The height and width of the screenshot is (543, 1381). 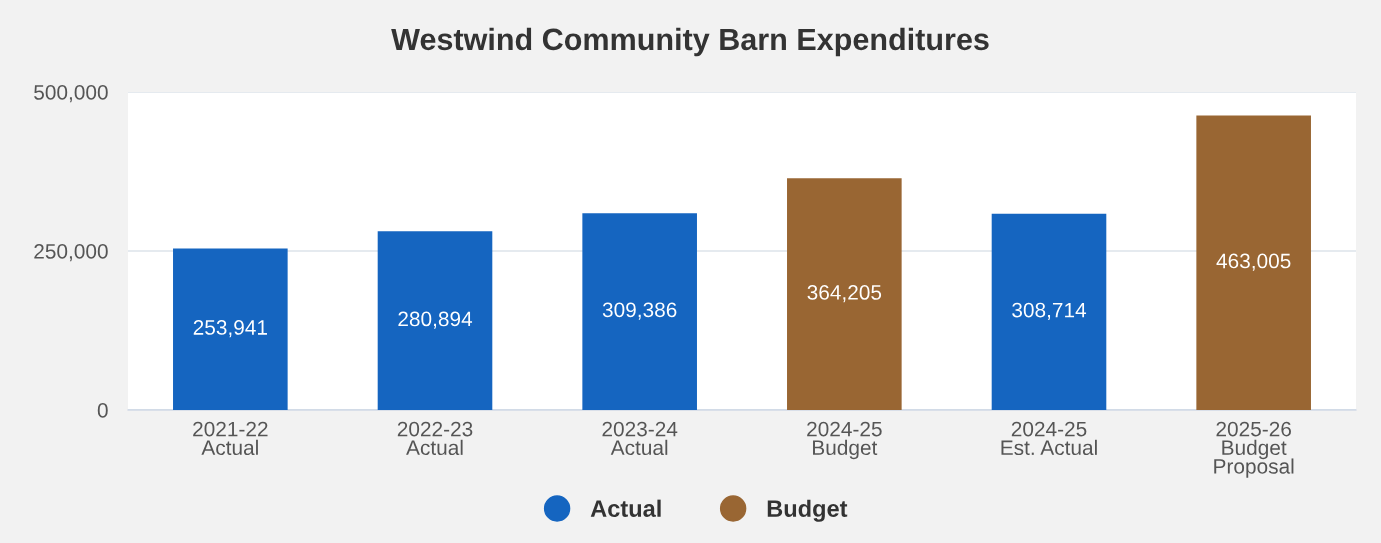 I want to click on x-tick-label: 2025-26 Budget Proposal, so click(x=1254, y=449).